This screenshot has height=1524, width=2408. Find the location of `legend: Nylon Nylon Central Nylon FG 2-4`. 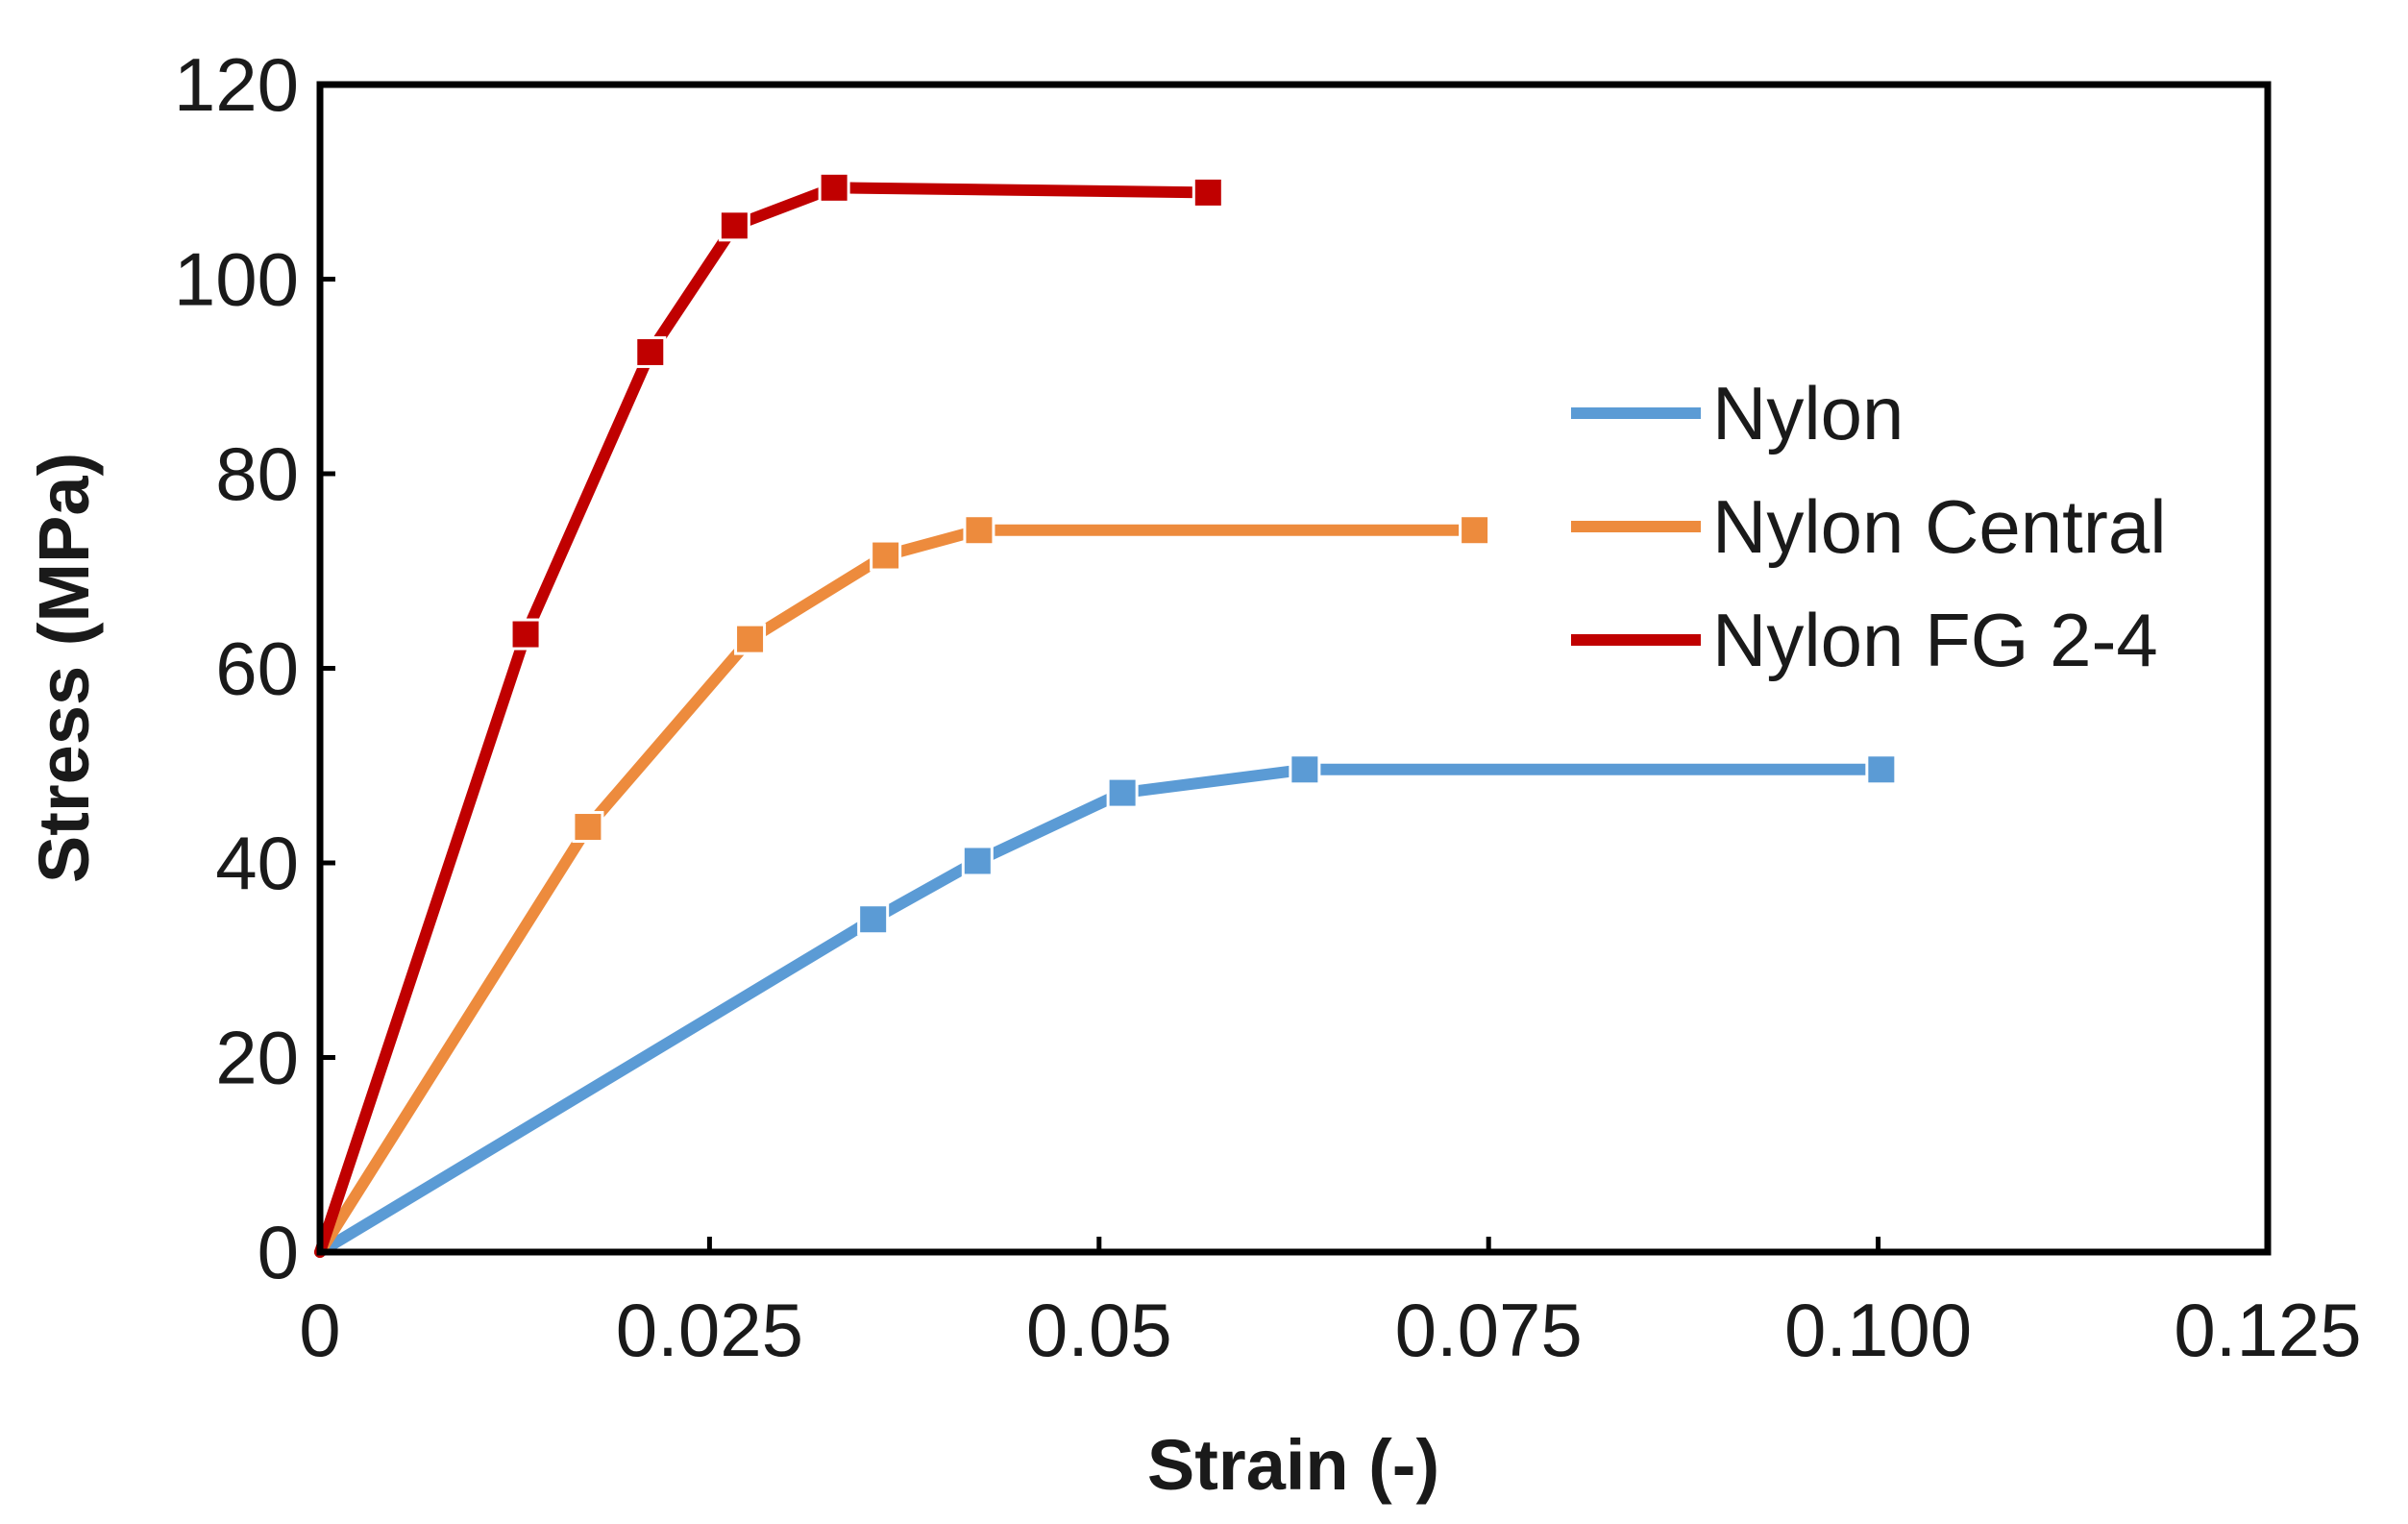

legend: Nylon Nylon Central Nylon FG 2-4 is located at coordinates (1869, 527).